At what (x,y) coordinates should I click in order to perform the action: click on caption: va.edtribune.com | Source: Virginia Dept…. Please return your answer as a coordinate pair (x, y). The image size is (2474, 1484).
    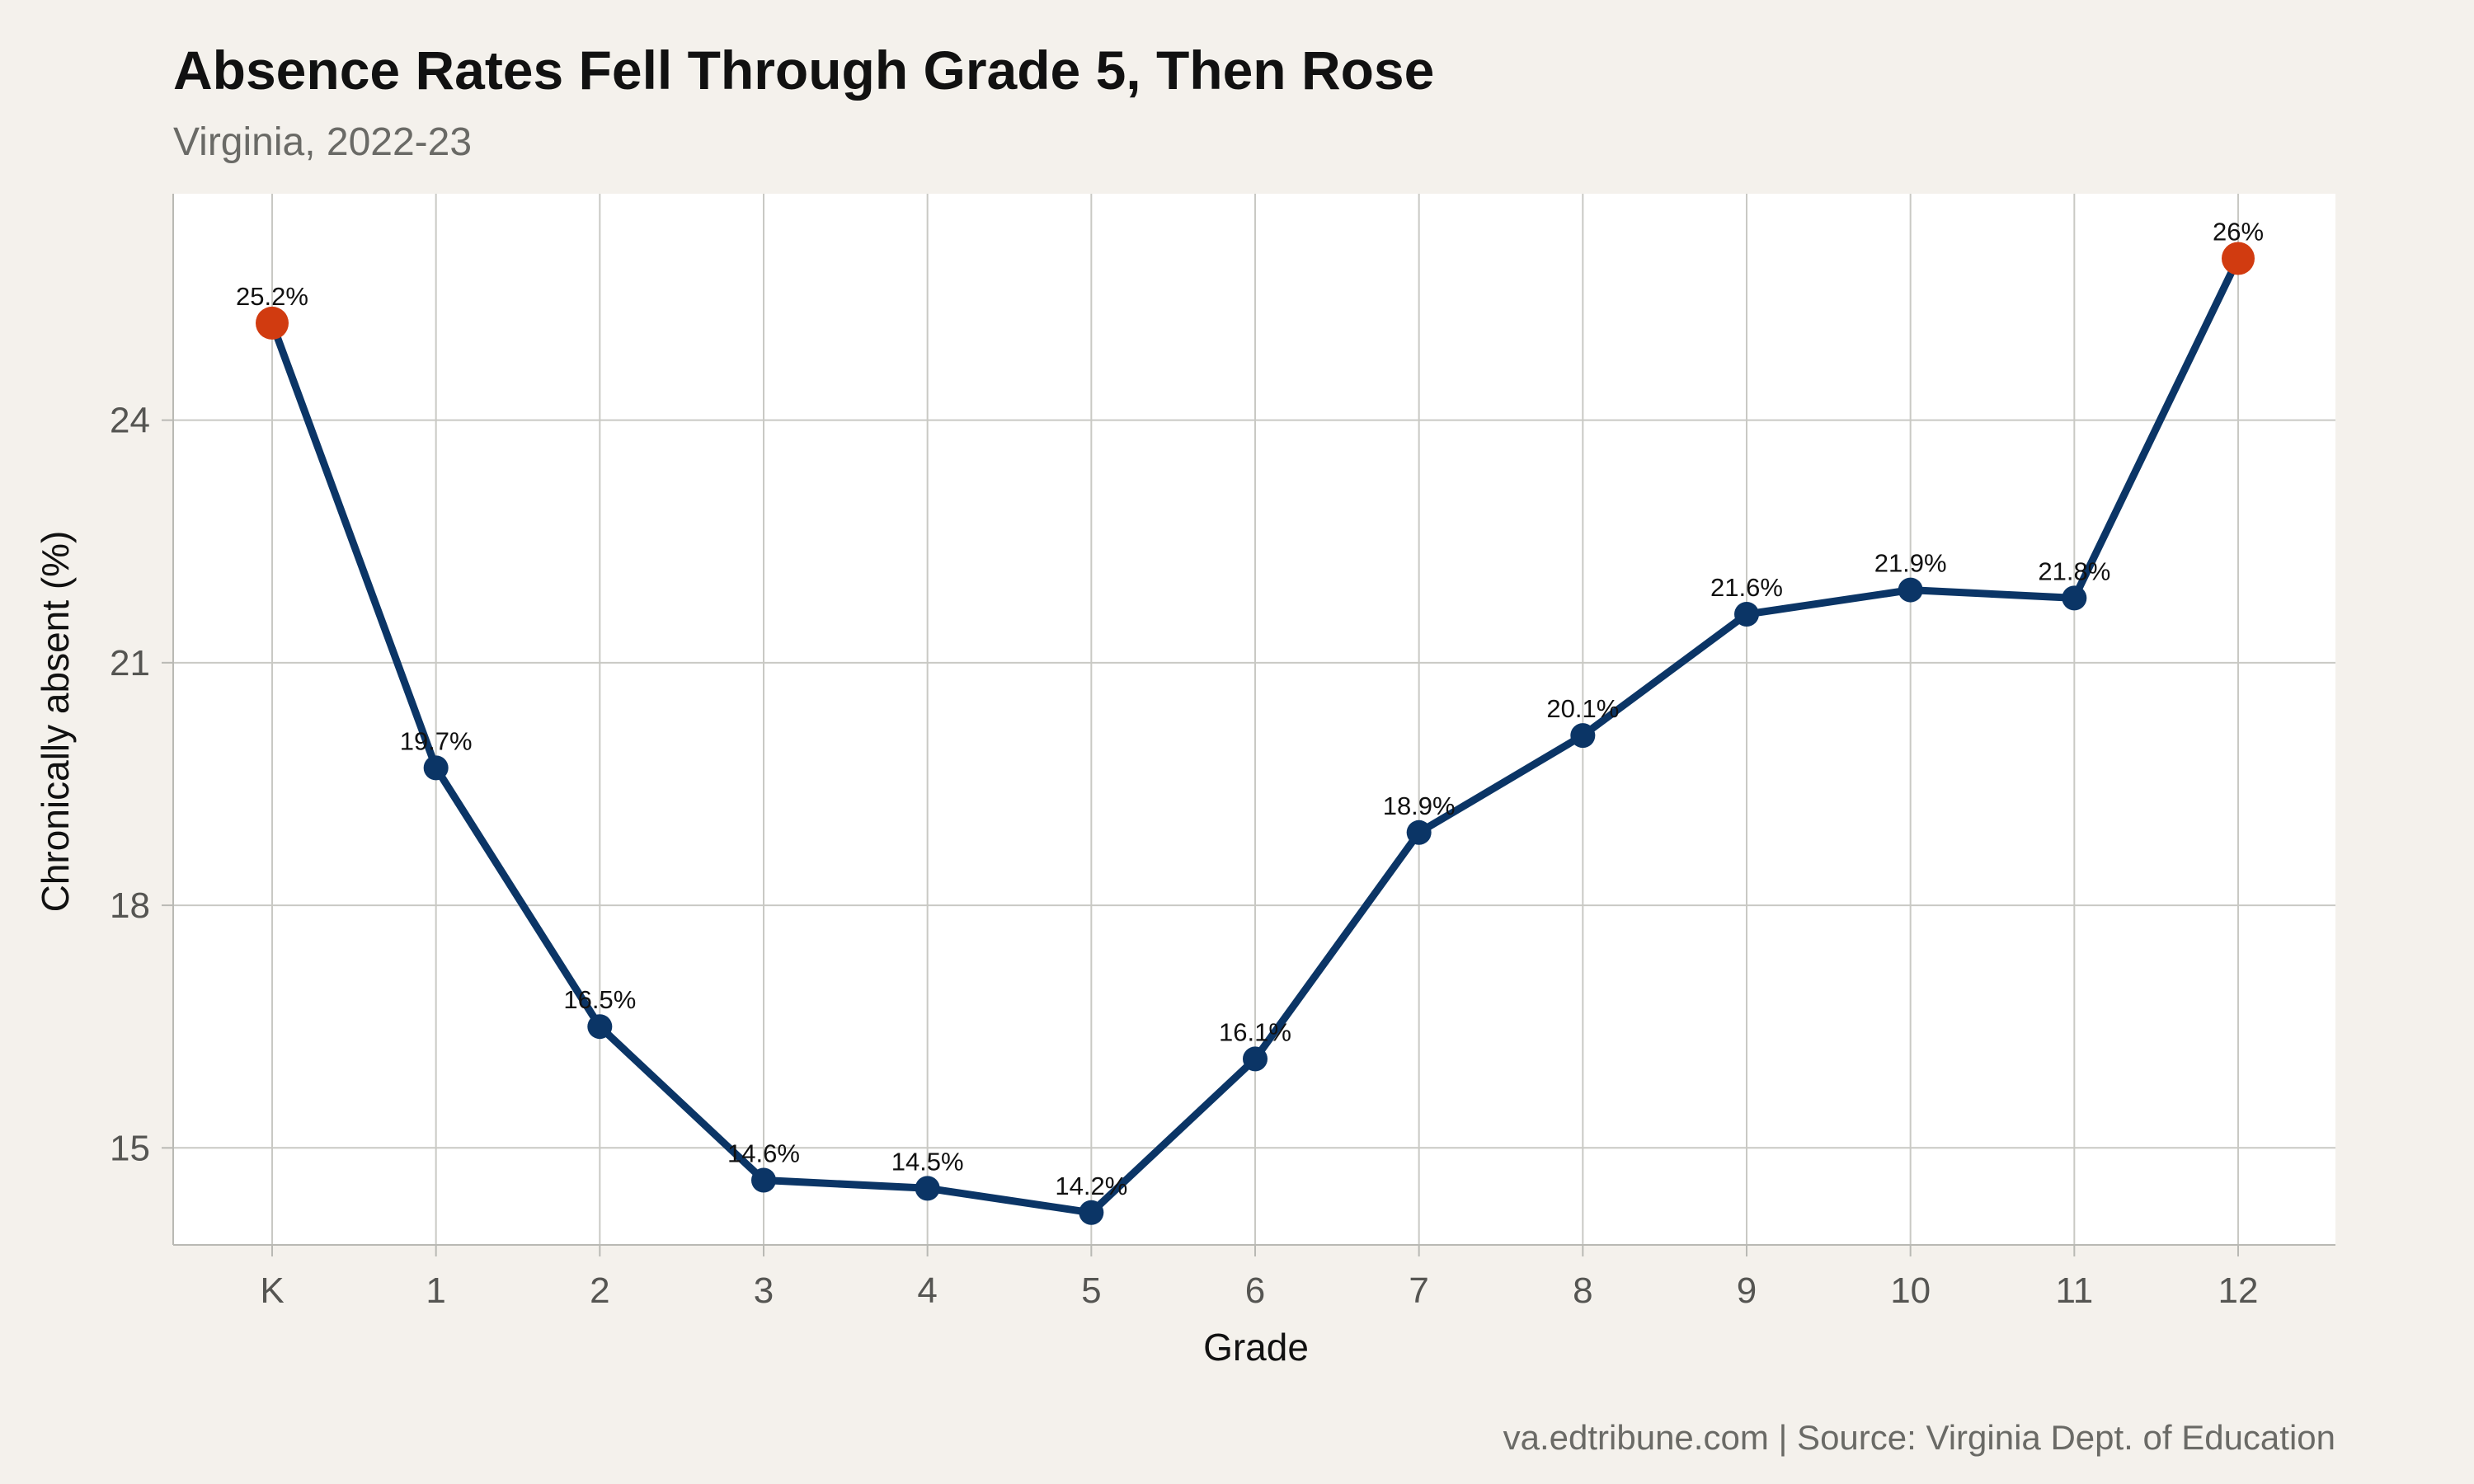
    Looking at the image, I should click on (1919, 1437).